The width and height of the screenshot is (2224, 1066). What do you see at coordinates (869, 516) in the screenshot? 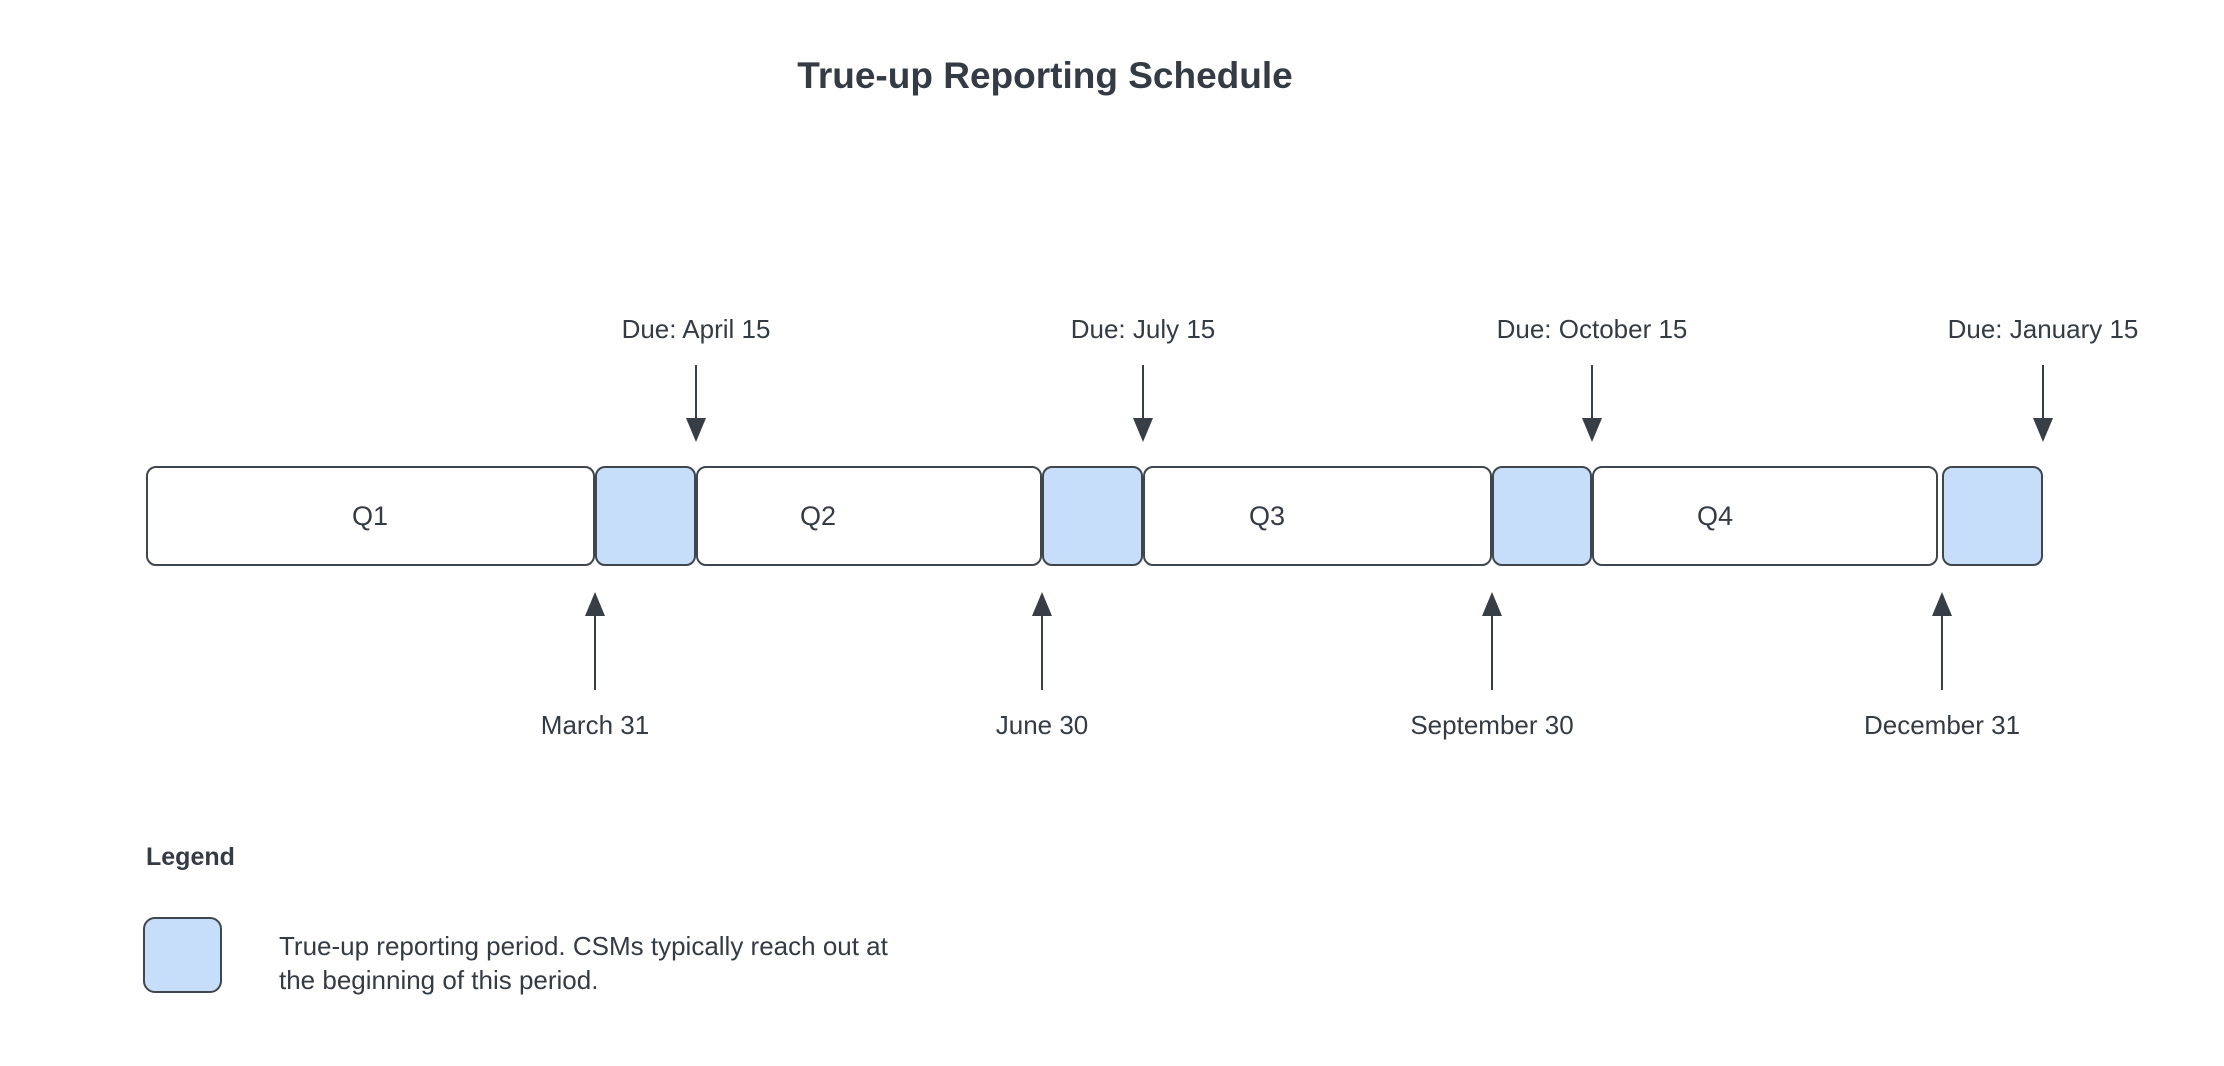
I see `quarter-box-q2` at bounding box center [869, 516].